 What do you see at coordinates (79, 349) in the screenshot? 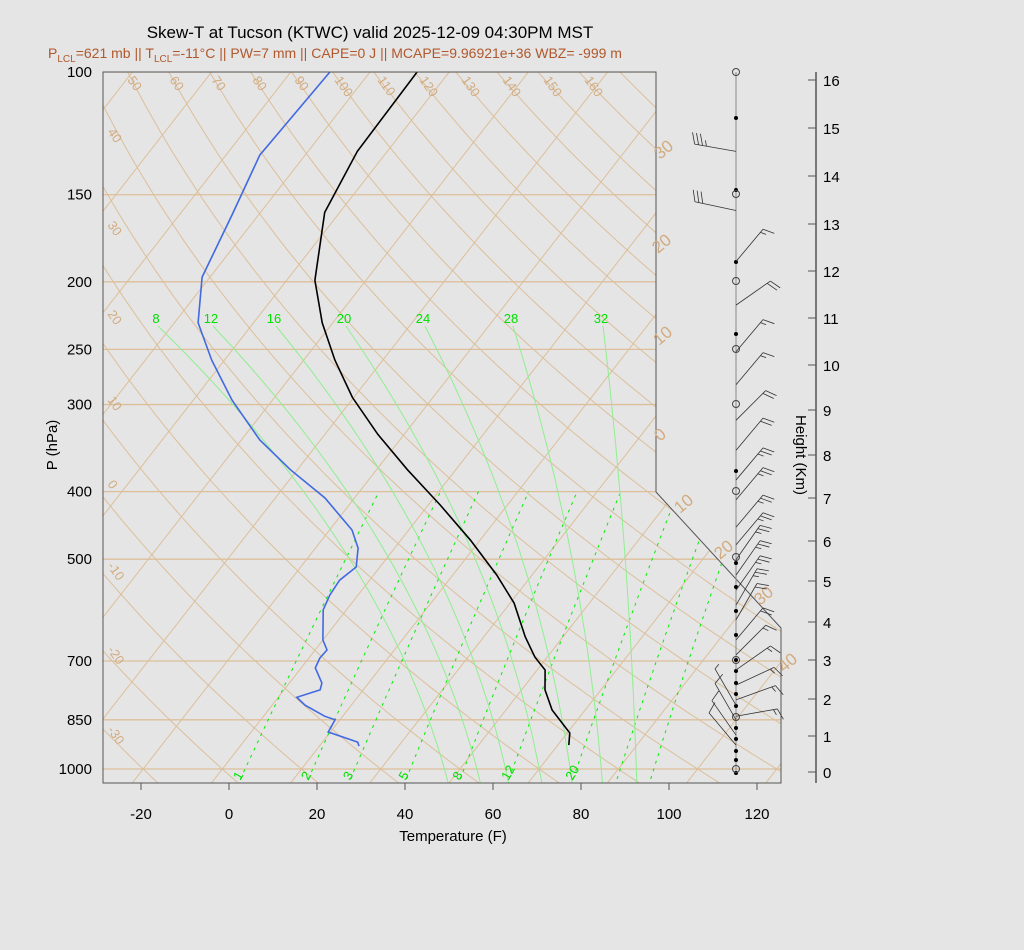
I see `pressure-tick-label: 250` at bounding box center [79, 349].